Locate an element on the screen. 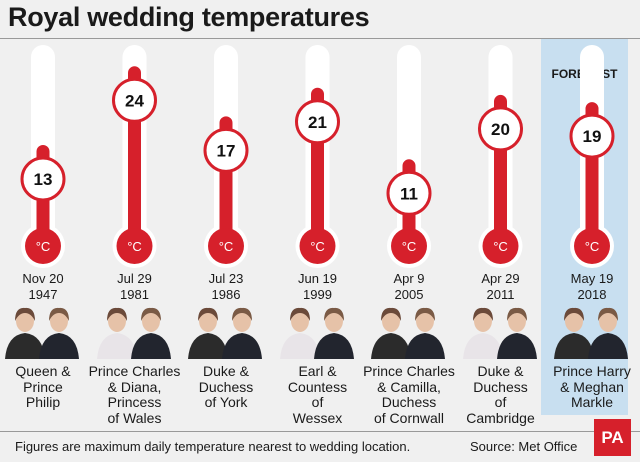 The width and height of the screenshot is (640, 462). date-line: Jul 23 is located at coordinates (226, 278).